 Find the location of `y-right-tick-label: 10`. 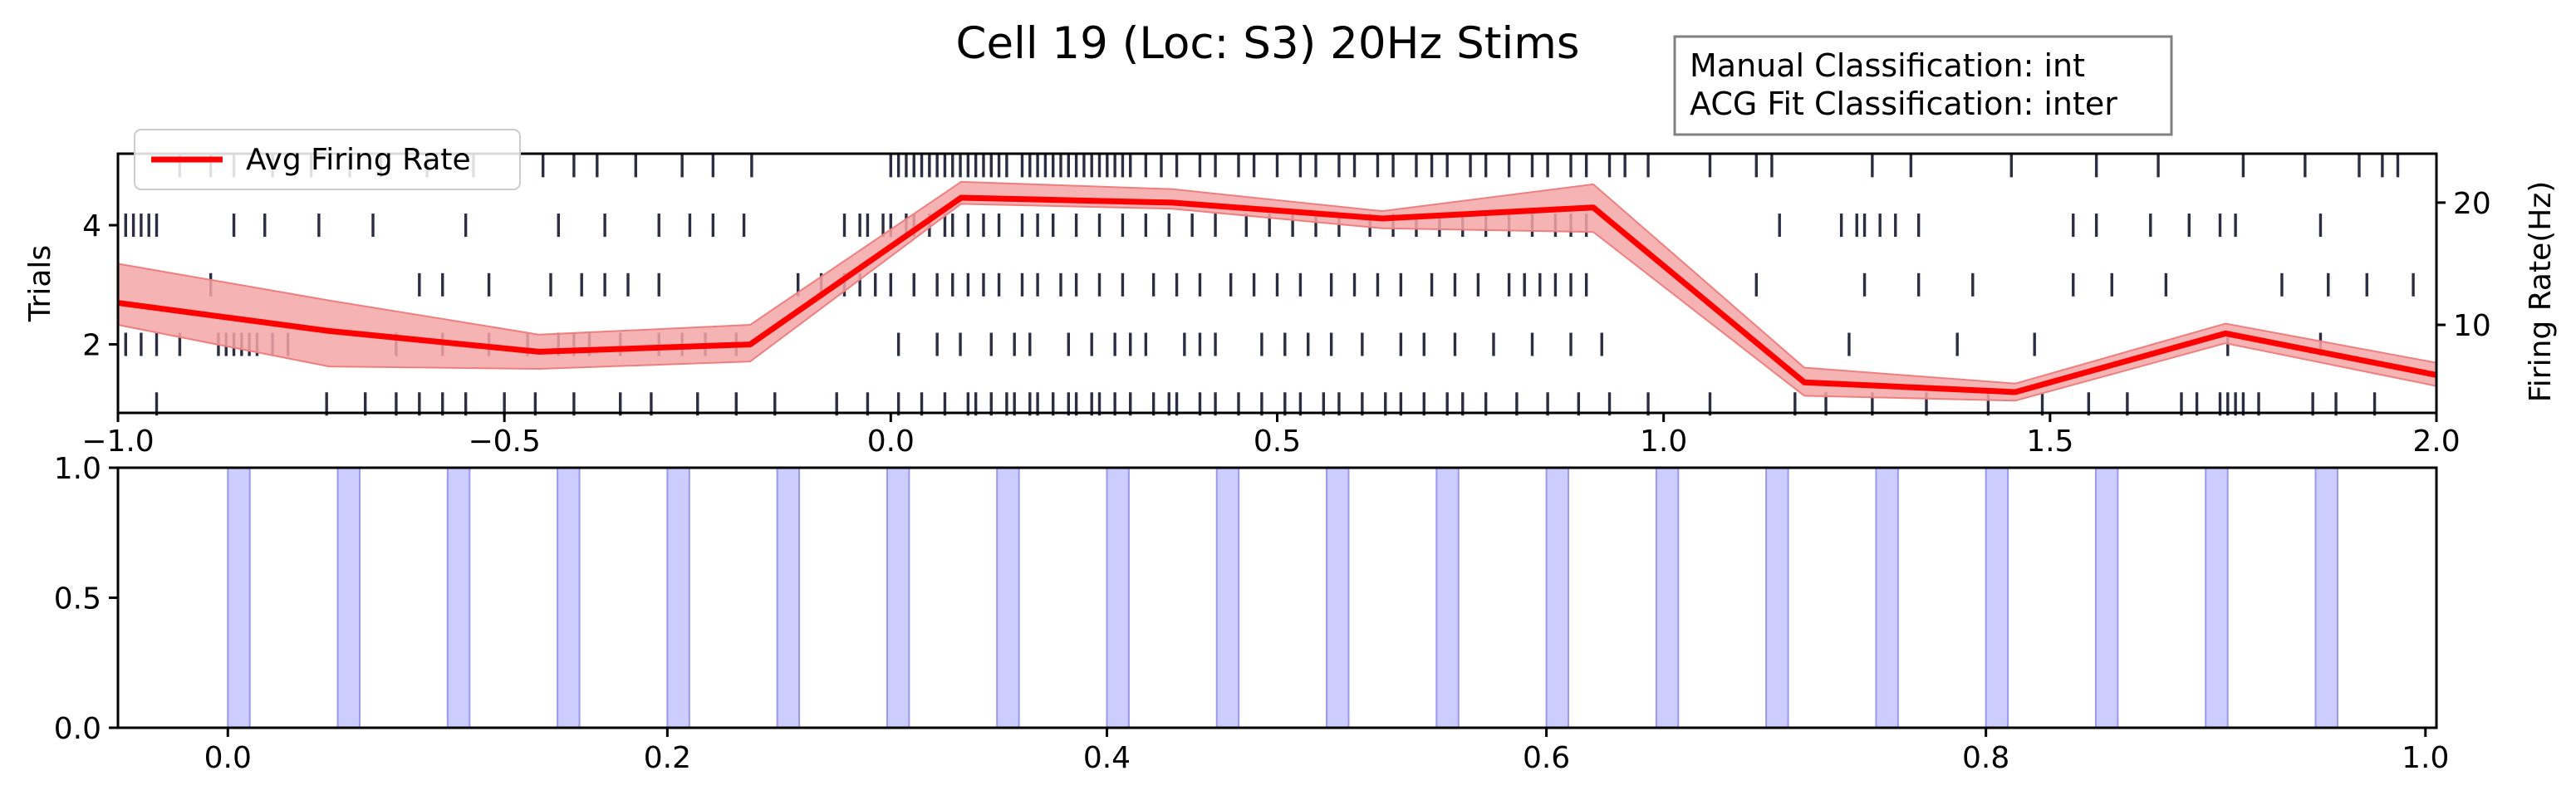

y-right-tick-label: 10 is located at coordinates (2472, 326).